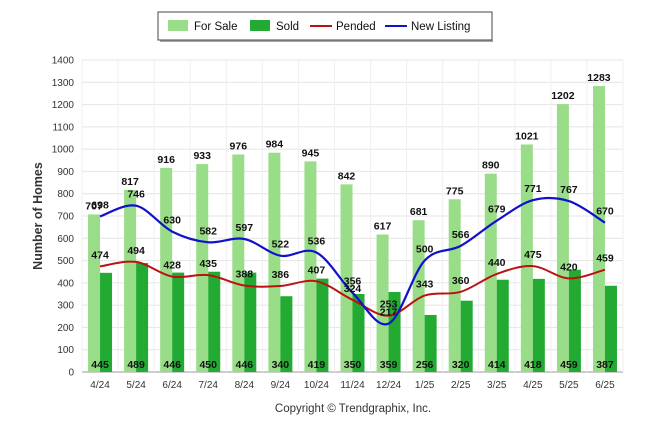 The height and width of the screenshot is (434, 646). Describe the element at coordinates (245, 385) in the screenshot. I see `x-tick-label: 8/24` at that location.